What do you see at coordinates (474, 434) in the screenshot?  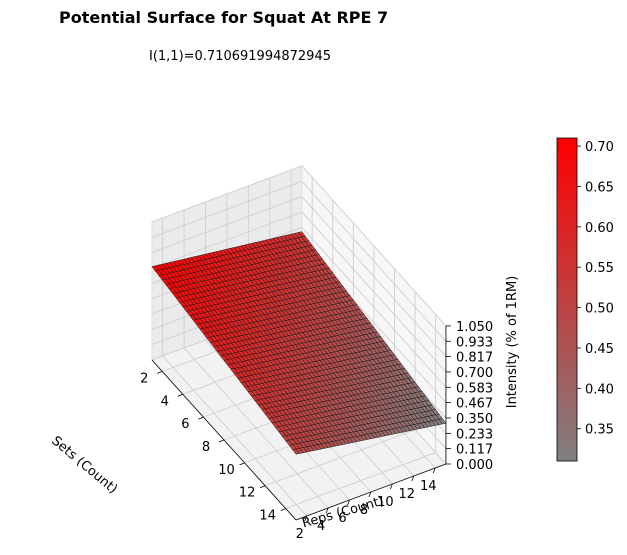 I see `z-tick-label: 0.233` at bounding box center [474, 434].